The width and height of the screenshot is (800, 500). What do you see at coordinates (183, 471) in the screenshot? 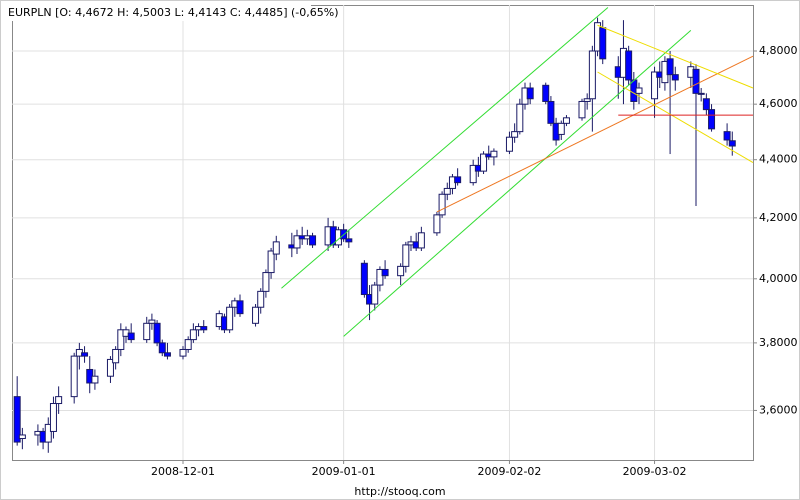
I see `x-tick-label: 2008-12-01` at bounding box center [183, 471].